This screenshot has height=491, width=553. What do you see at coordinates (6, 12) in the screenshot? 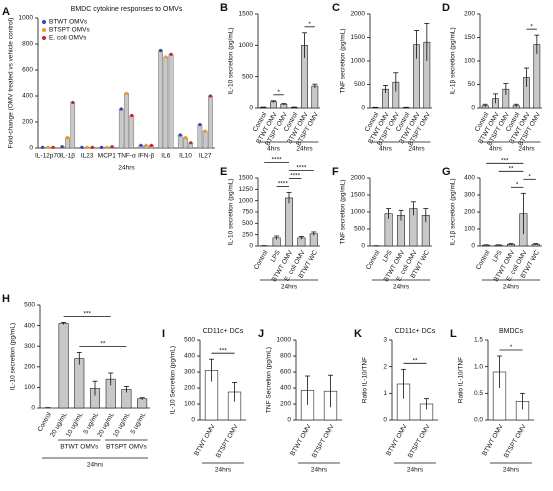
I see `panel-letter: A` at bounding box center [6, 12].